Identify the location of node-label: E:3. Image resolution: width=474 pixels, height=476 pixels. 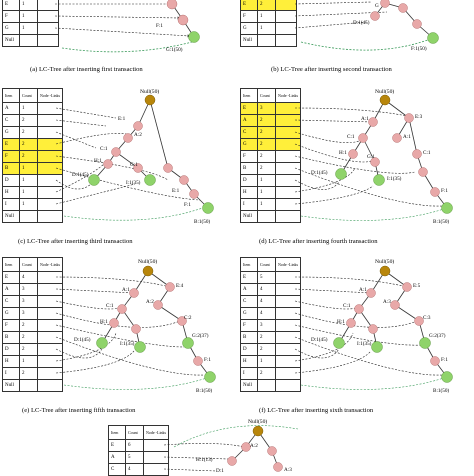
(419, 117).